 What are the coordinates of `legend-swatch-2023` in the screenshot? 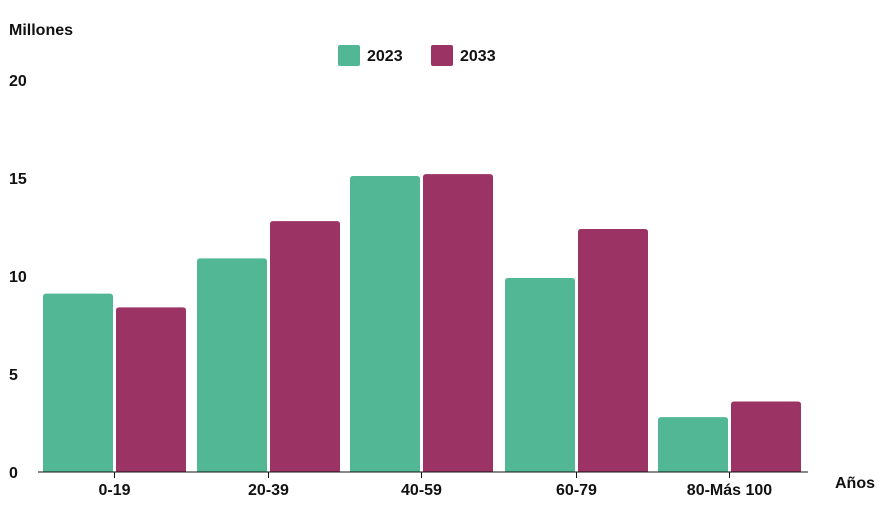 It's located at (349, 55).